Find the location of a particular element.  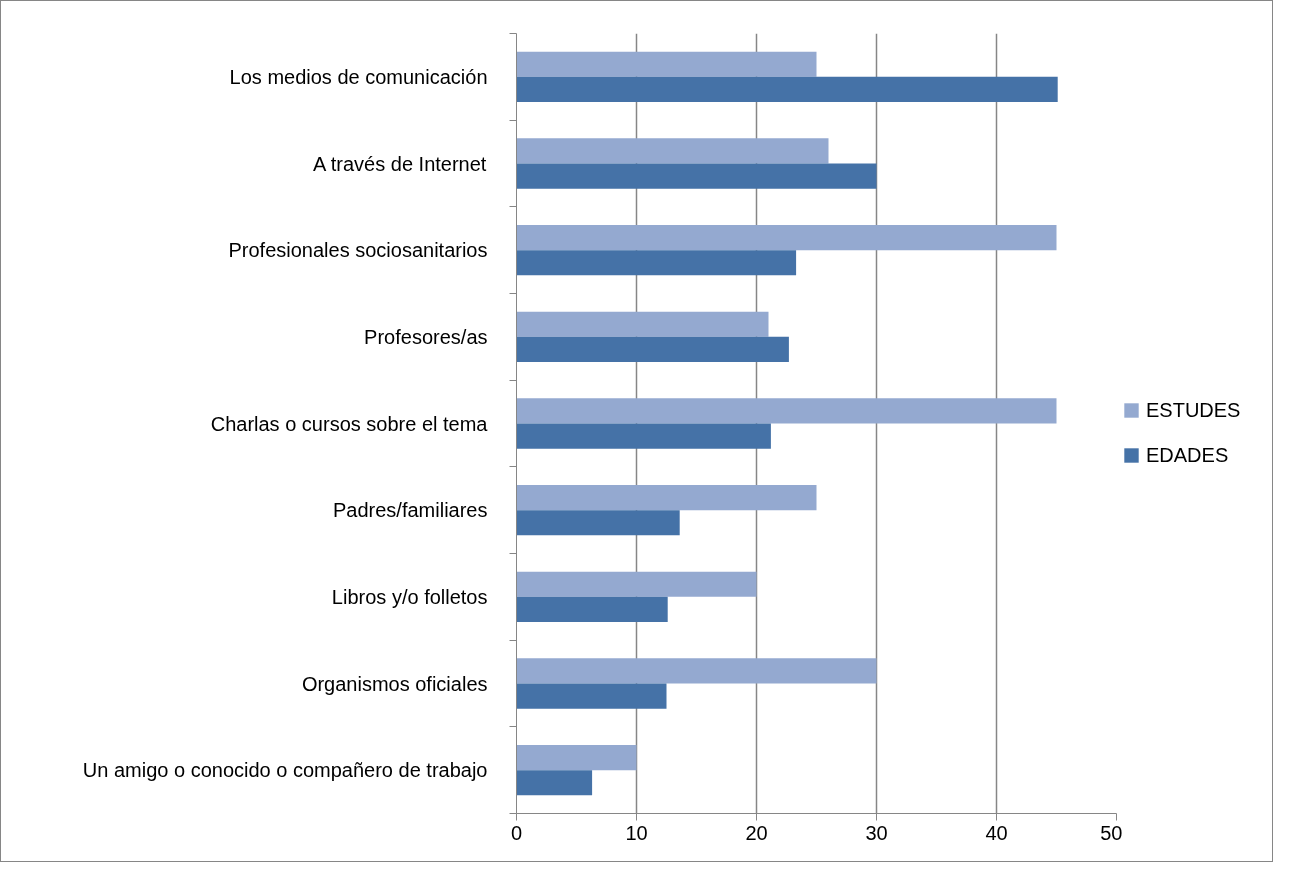

y-tick-label: Profesores/as is located at coordinates (426, 336).